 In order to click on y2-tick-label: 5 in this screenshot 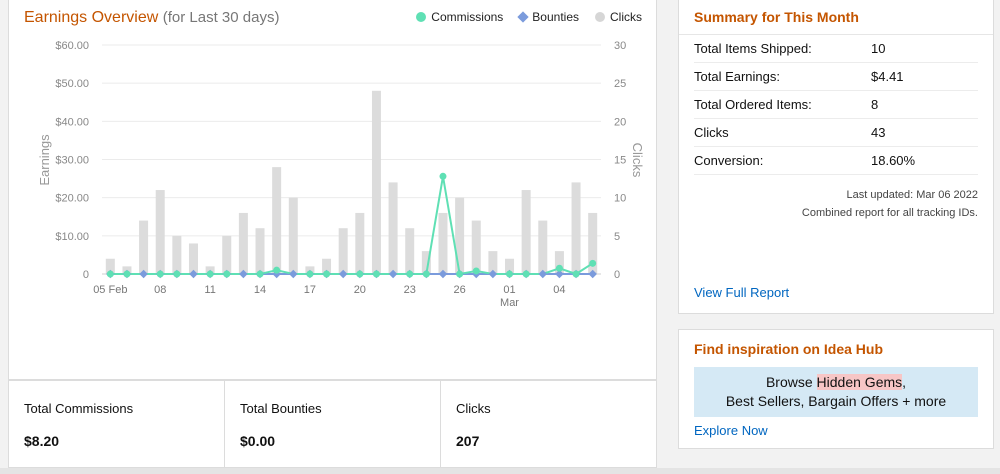, I will do `click(617, 237)`.